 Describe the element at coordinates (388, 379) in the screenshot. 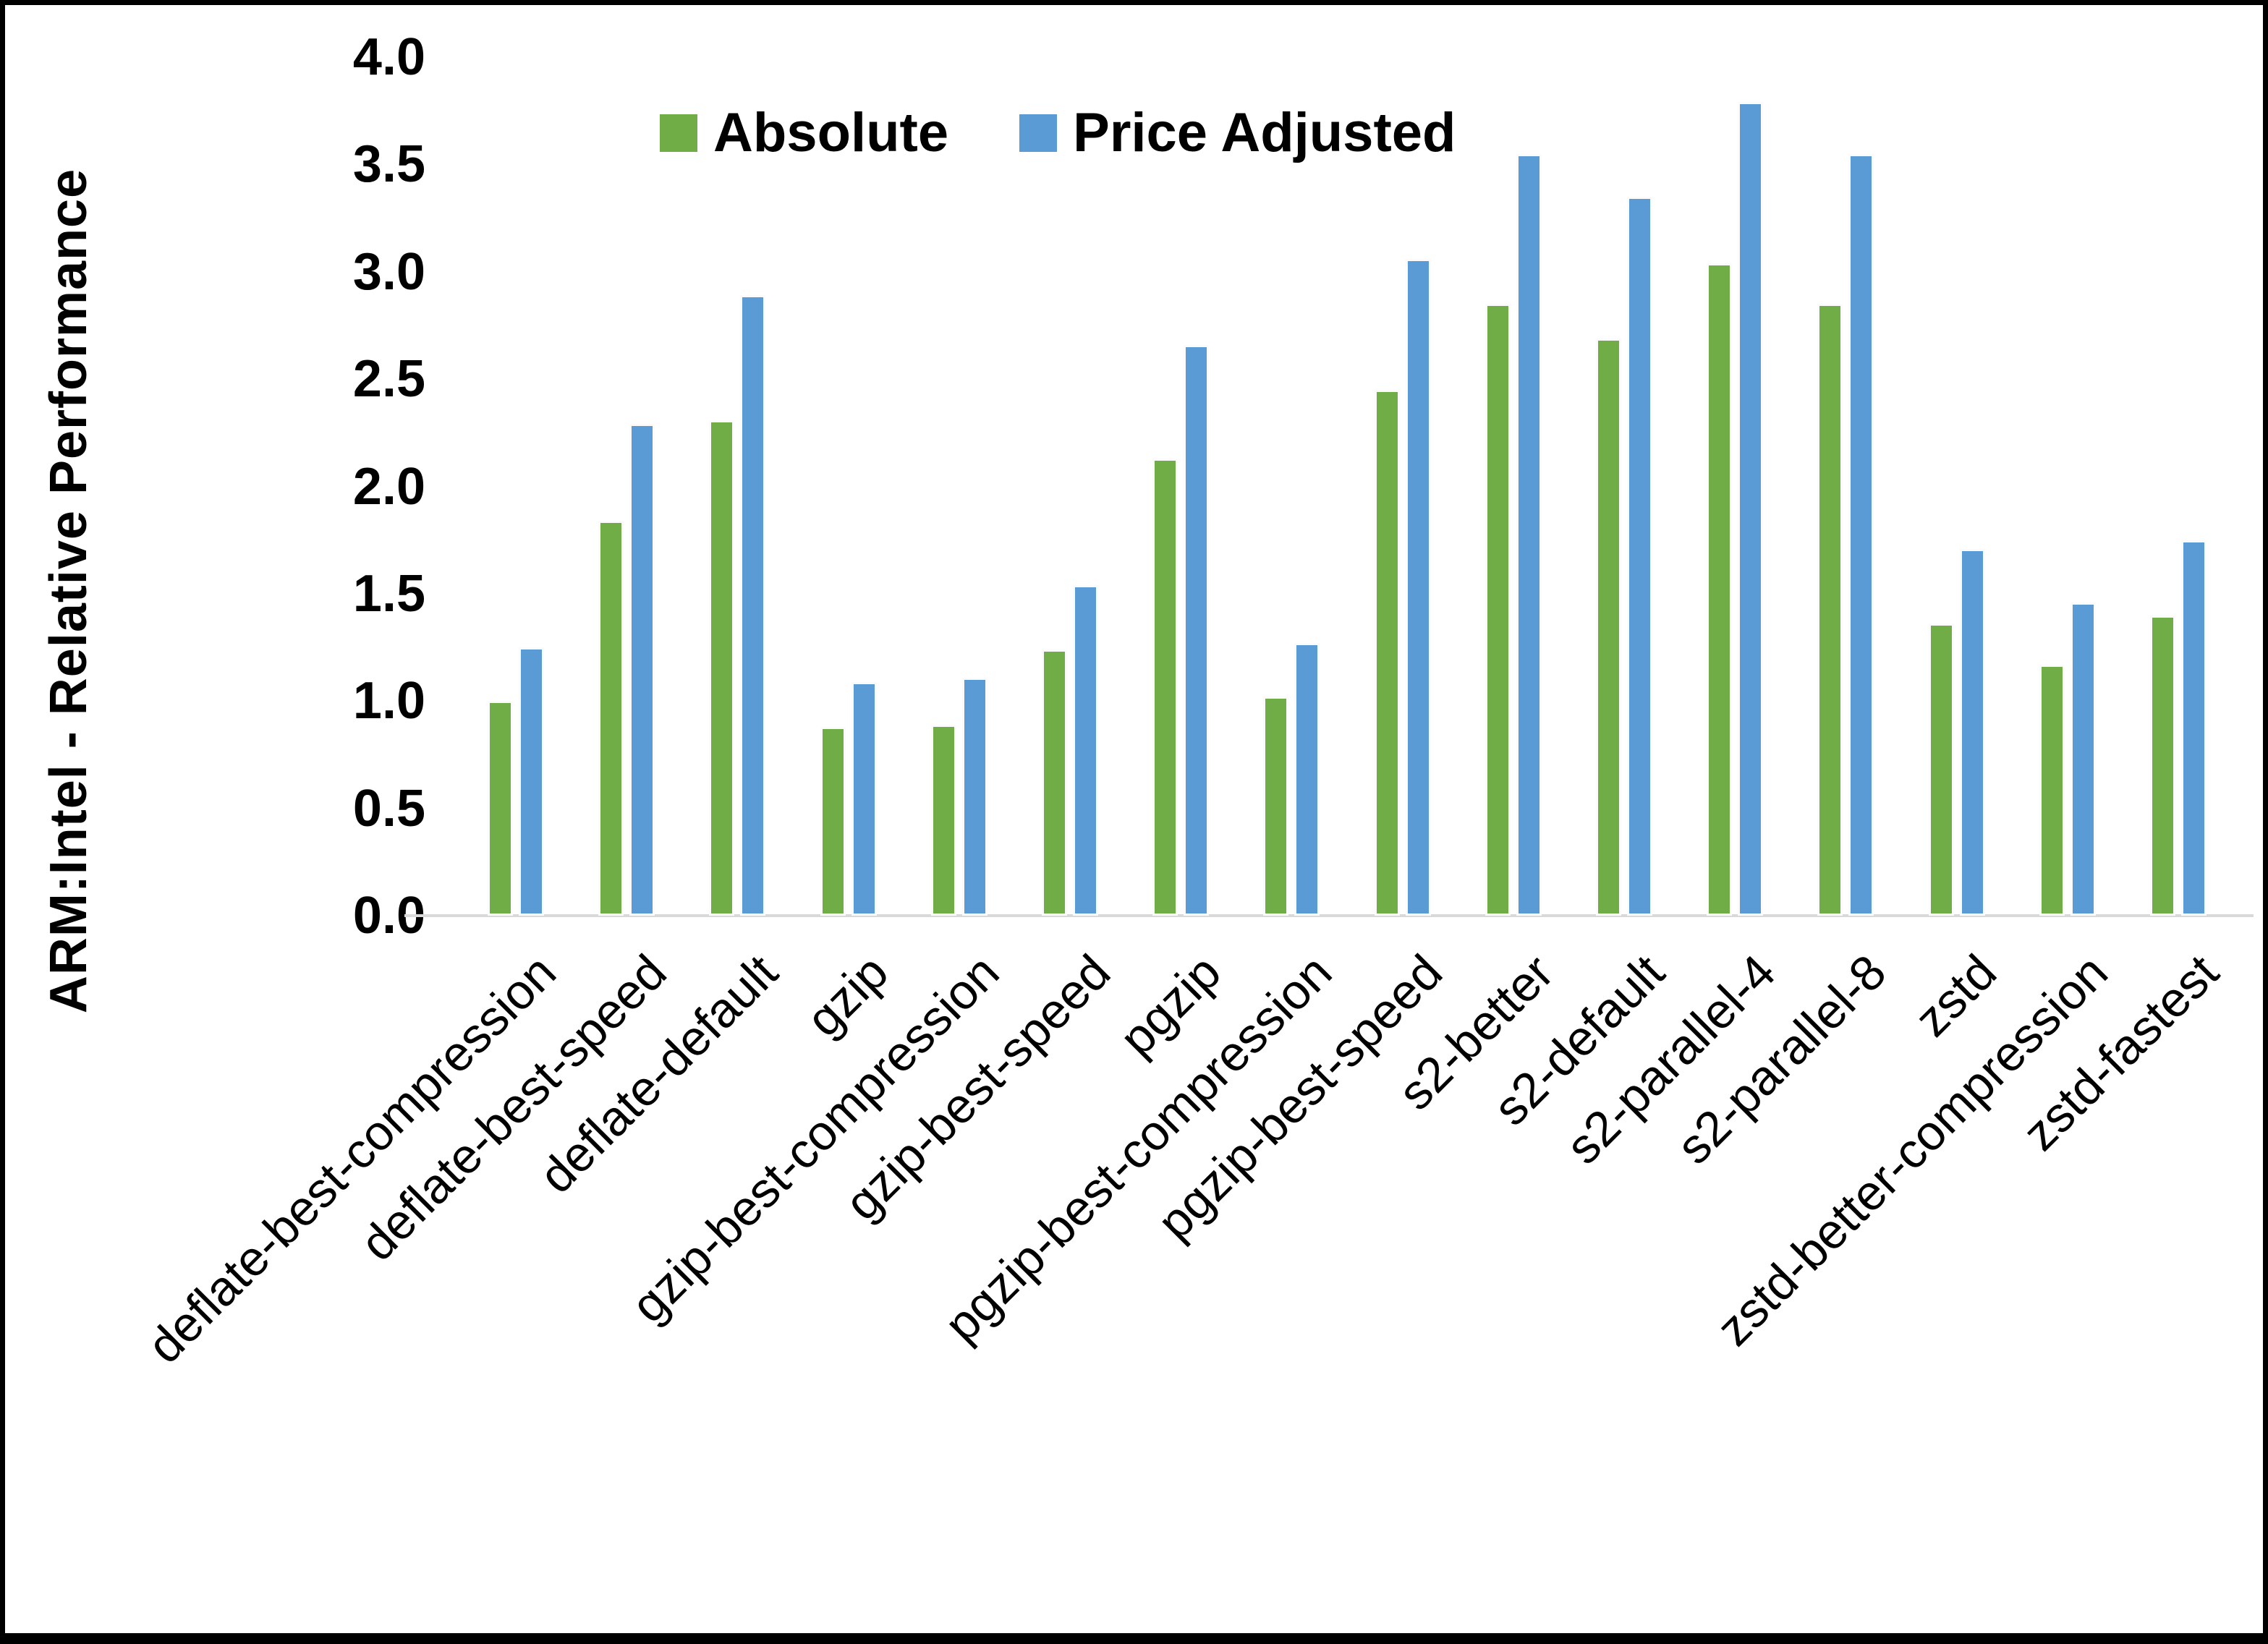

I see `y-tick-label: 2.5` at that location.